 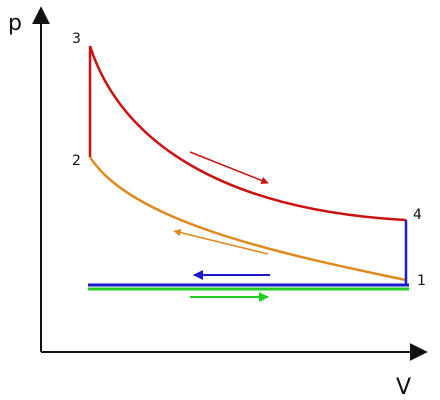 I want to click on point-label-3: 3, so click(x=76, y=39).